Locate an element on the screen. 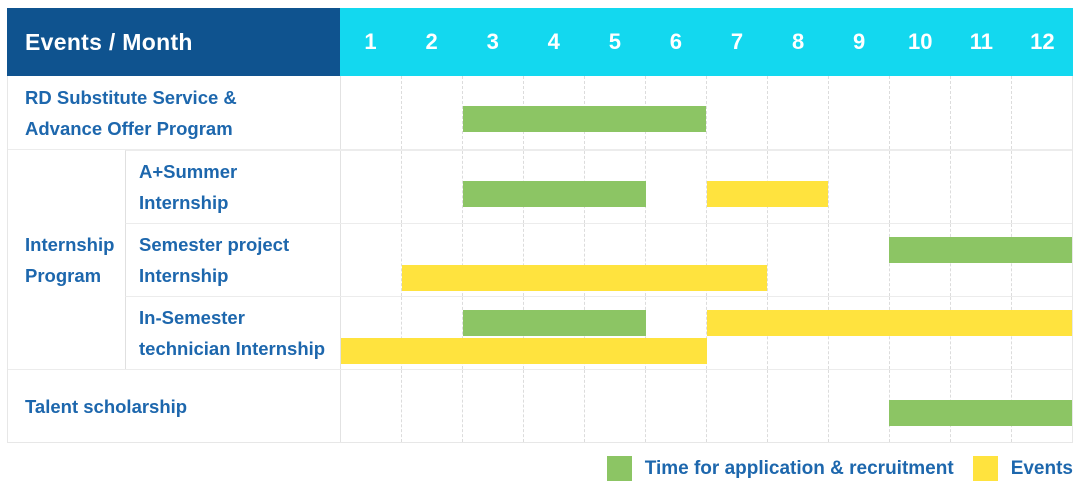 The height and width of the screenshot is (494, 1080). row-label-line: RD Substitute Service & is located at coordinates (131, 97).